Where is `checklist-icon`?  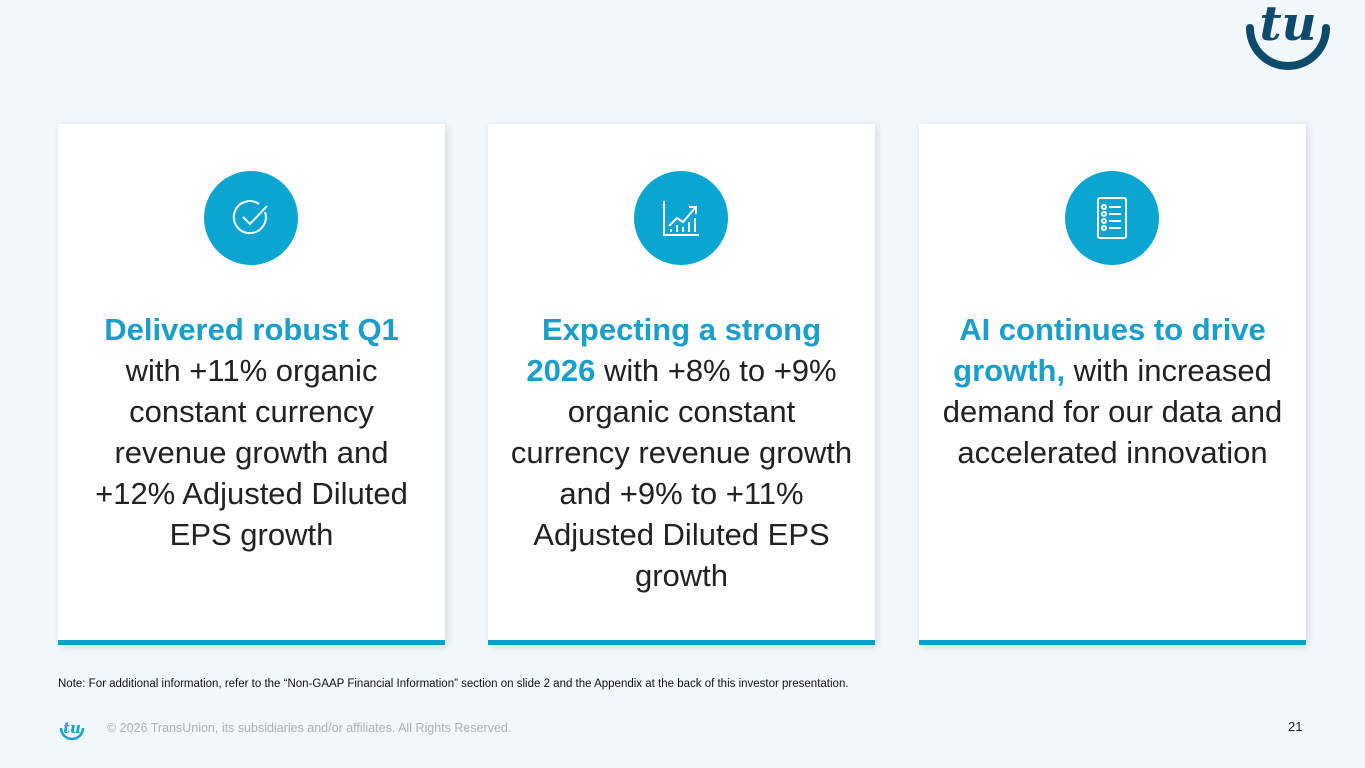 checklist-icon is located at coordinates (1112, 218).